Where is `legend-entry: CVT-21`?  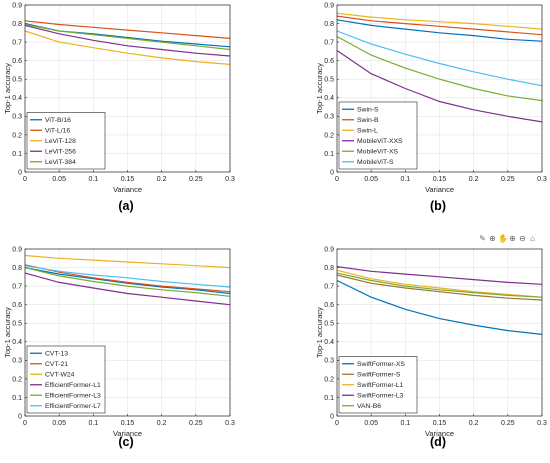
legend-entry: CVT-21 is located at coordinates (56, 364).